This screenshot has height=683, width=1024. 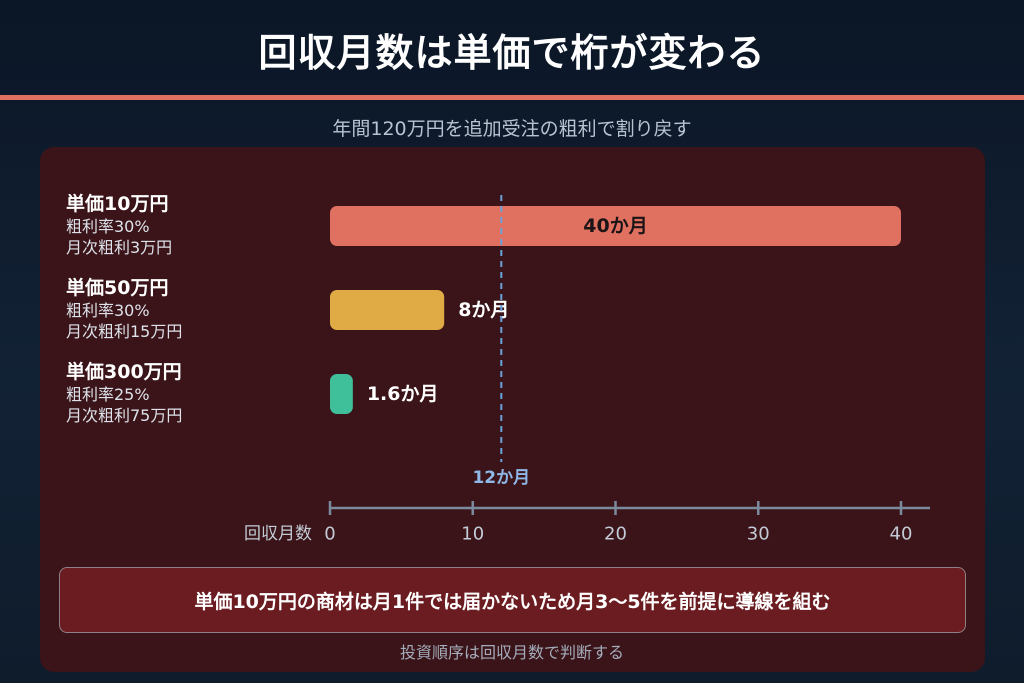 I want to click on category-label-3: 単価300万円 粗利率25% 月次粗利75万円, so click(x=124, y=393).